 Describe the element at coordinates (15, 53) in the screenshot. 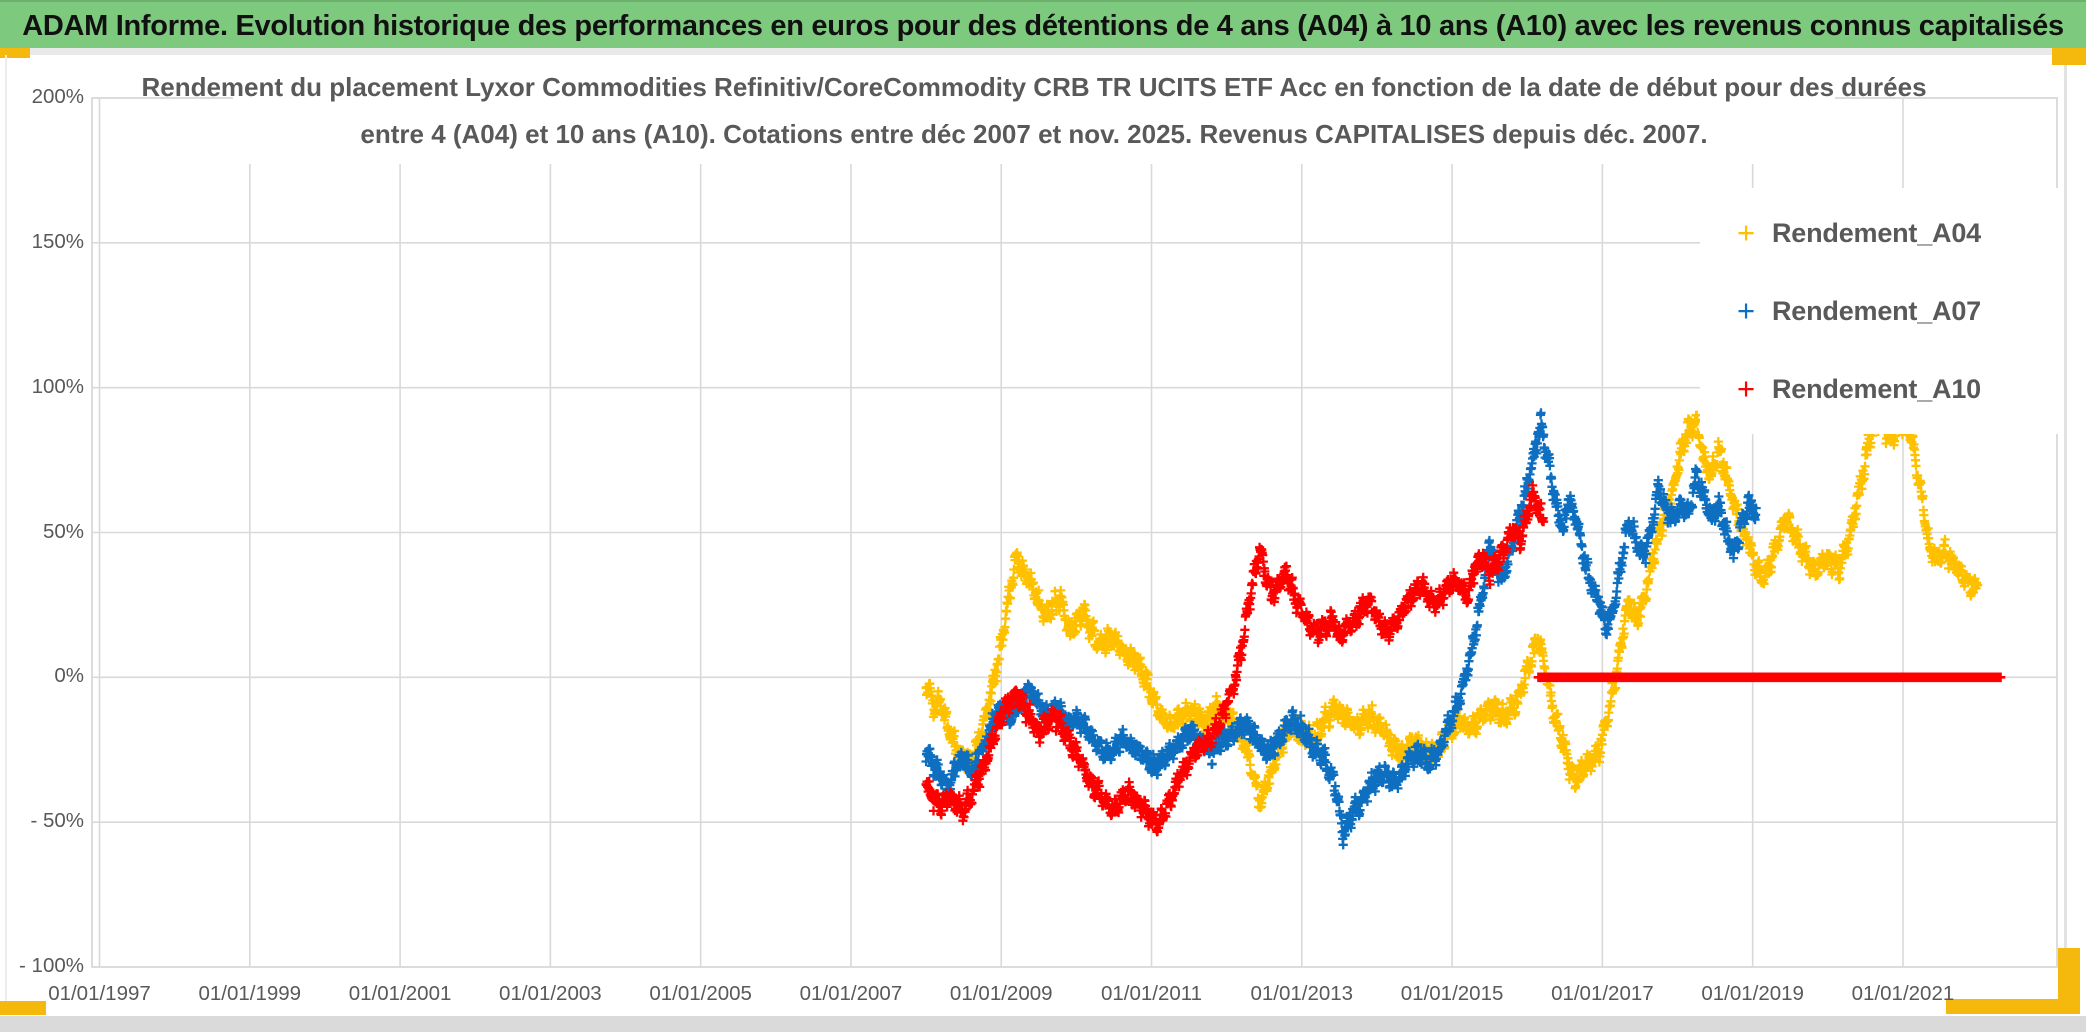

I see `frame-top-left-accent` at that location.